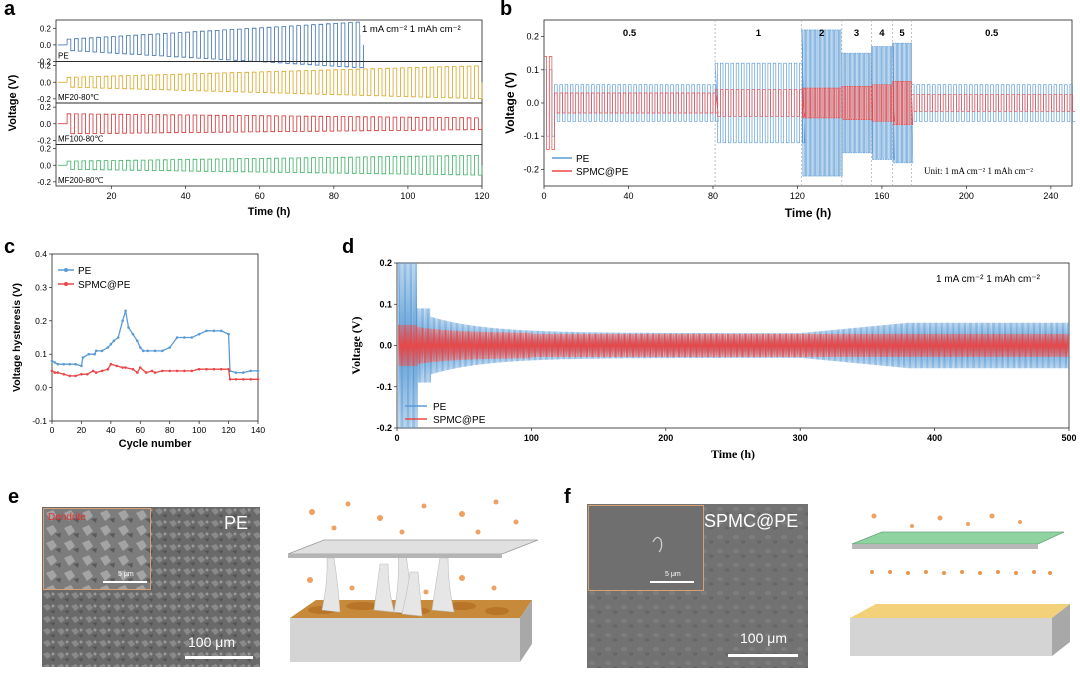 Image resolution: width=1080 pixels, height=674 pixels. Describe the element at coordinates (665, 438) in the screenshot. I see `xtick-label-d-2: 200` at that location.